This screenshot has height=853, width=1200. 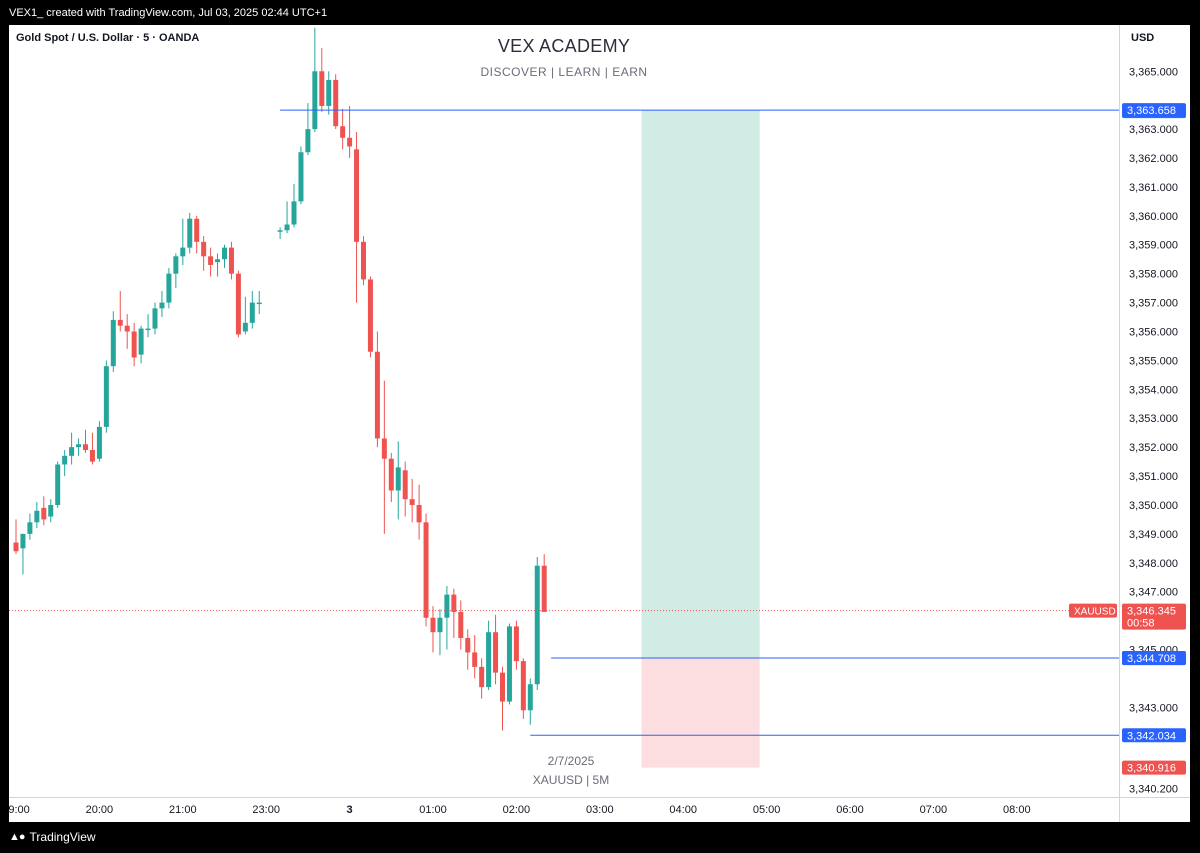 What do you see at coordinates (1153, 361) in the screenshot?
I see `price-tick-label: 3,355.000` at bounding box center [1153, 361].